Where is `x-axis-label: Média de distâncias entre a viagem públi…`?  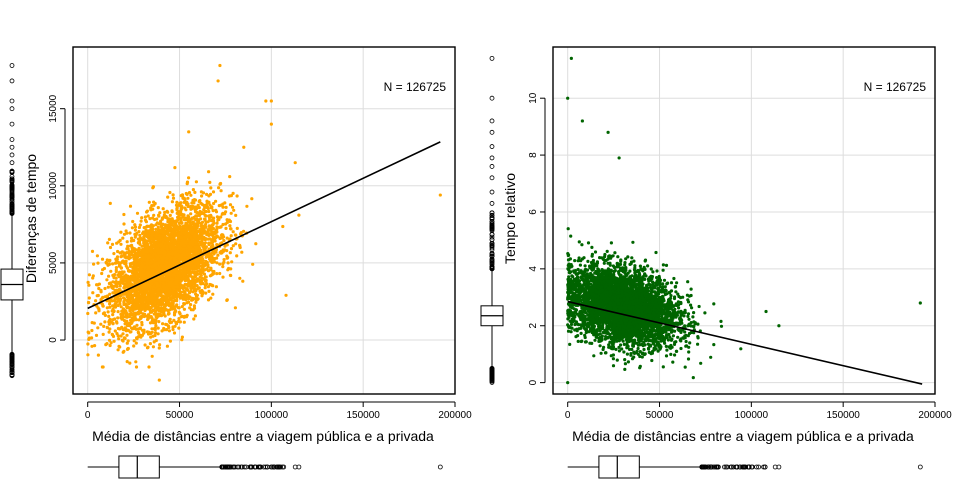
x-axis-label: Média de distâncias entre a viagem públi… is located at coordinates (263, 436).